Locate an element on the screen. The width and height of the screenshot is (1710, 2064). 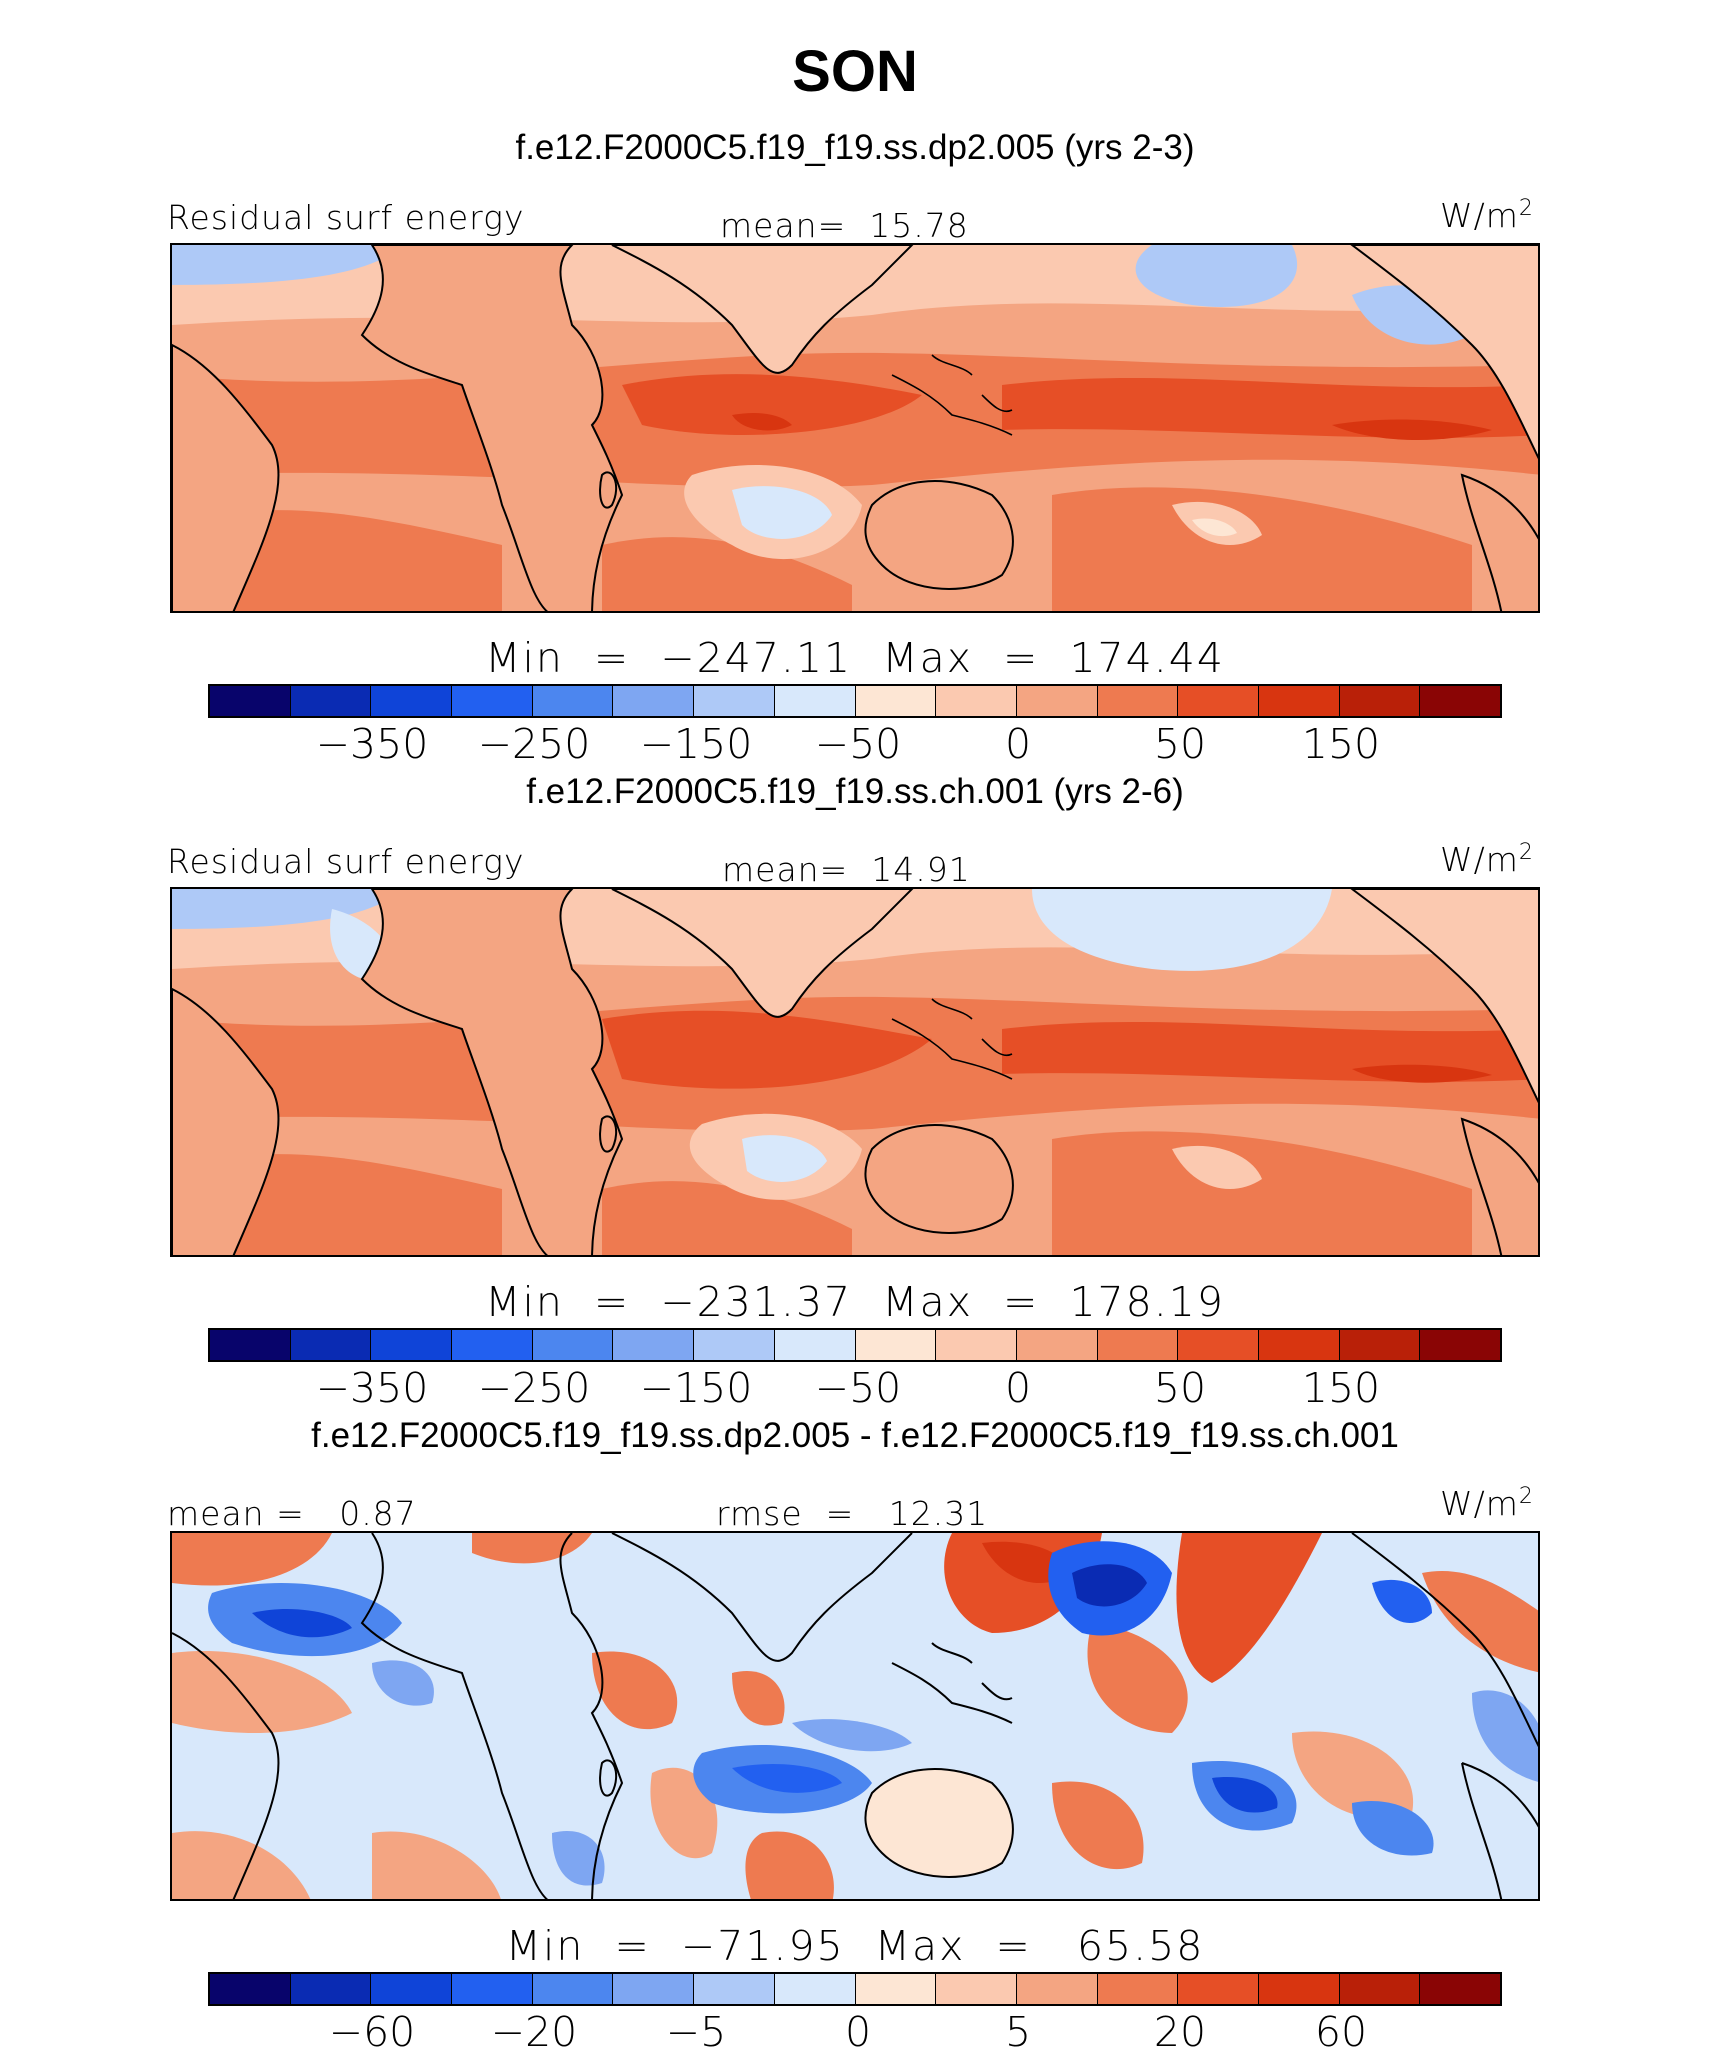
panel-2-tick-labels: −350 −250 −150 −50 0 50 150 is located at coordinates (855, 1389).